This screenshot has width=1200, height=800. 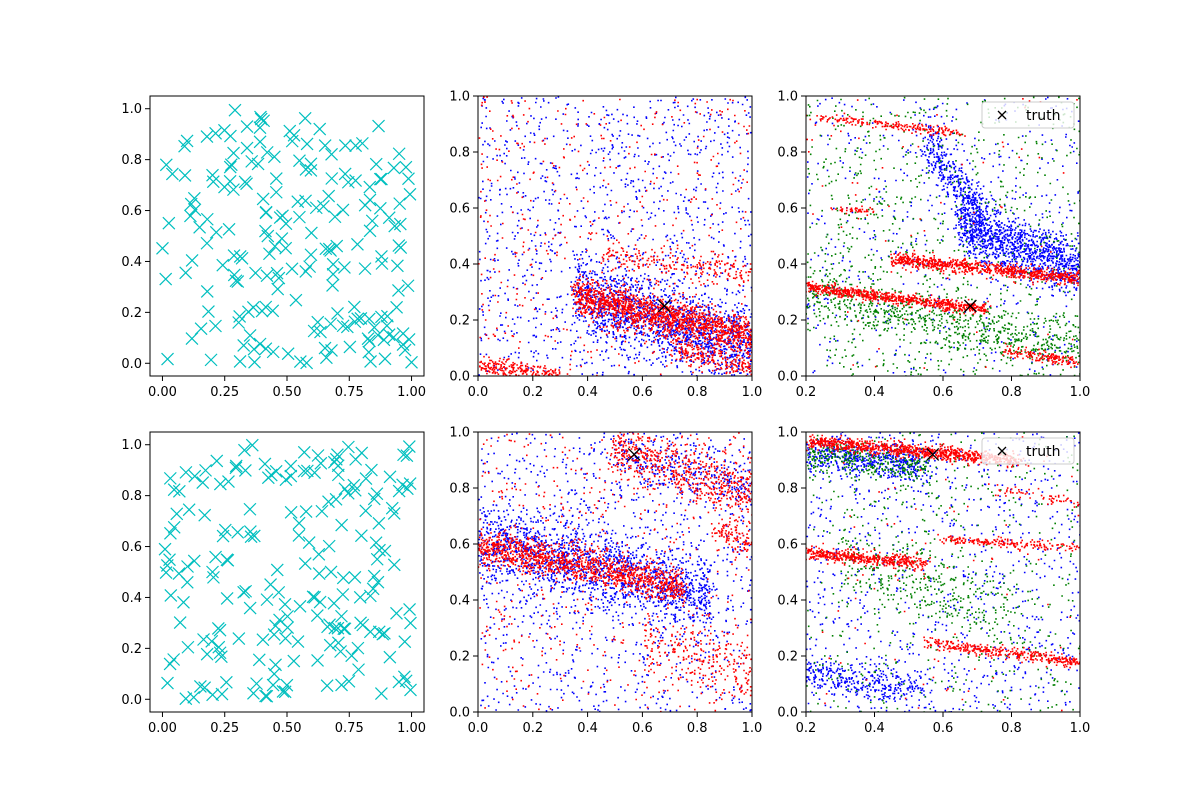 What do you see at coordinates (787, 265) in the screenshot?
I see `y-tick-label: 0.4` at bounding box center [787, 265].